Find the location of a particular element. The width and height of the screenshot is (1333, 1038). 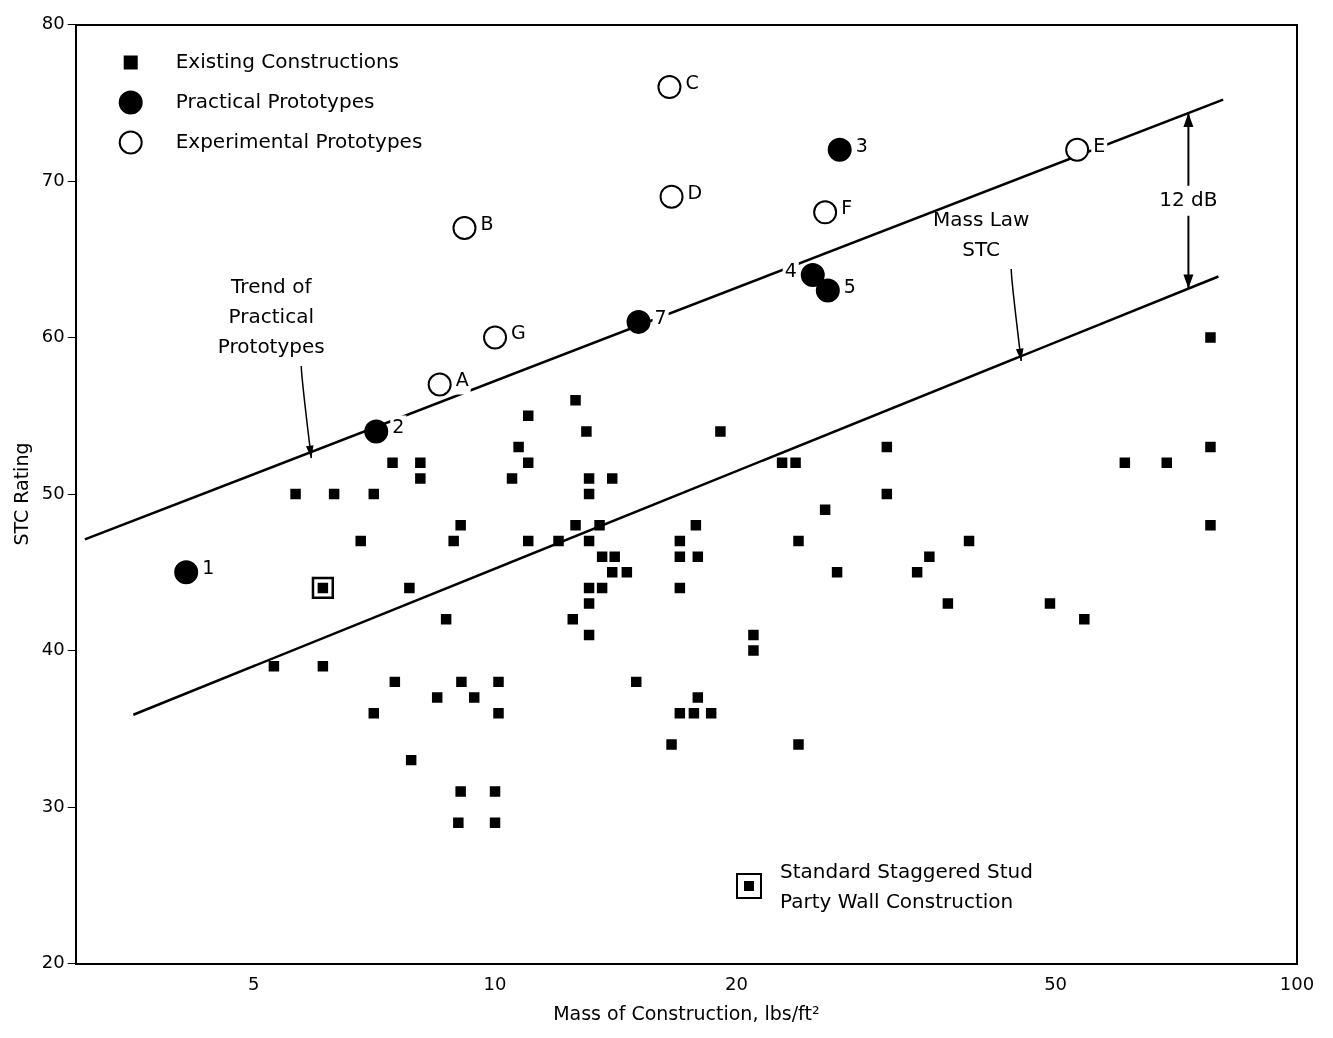

x-axis-title: Mass of Construction, lbs/ft² is located at coordinates (686, 1012).